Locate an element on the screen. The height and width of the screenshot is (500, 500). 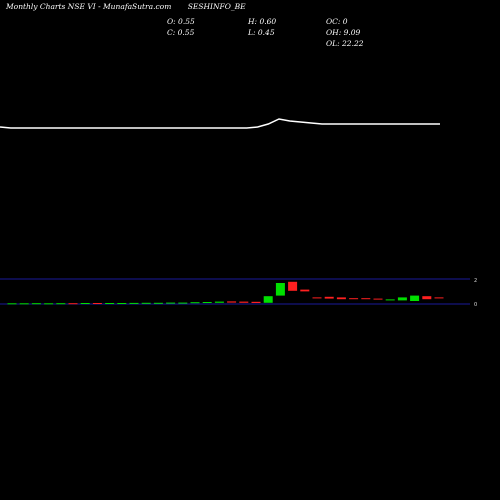
oh-value: OH: 9.09 is located at coordinates (343, 32).